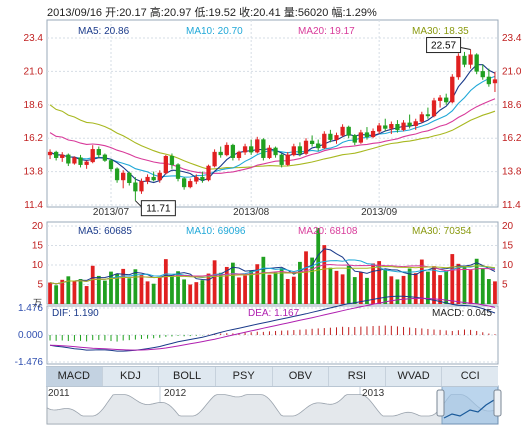  Describe the element at coordinates (74, 376) in the screenshot. I see `tab-macd: MACD` at that location.